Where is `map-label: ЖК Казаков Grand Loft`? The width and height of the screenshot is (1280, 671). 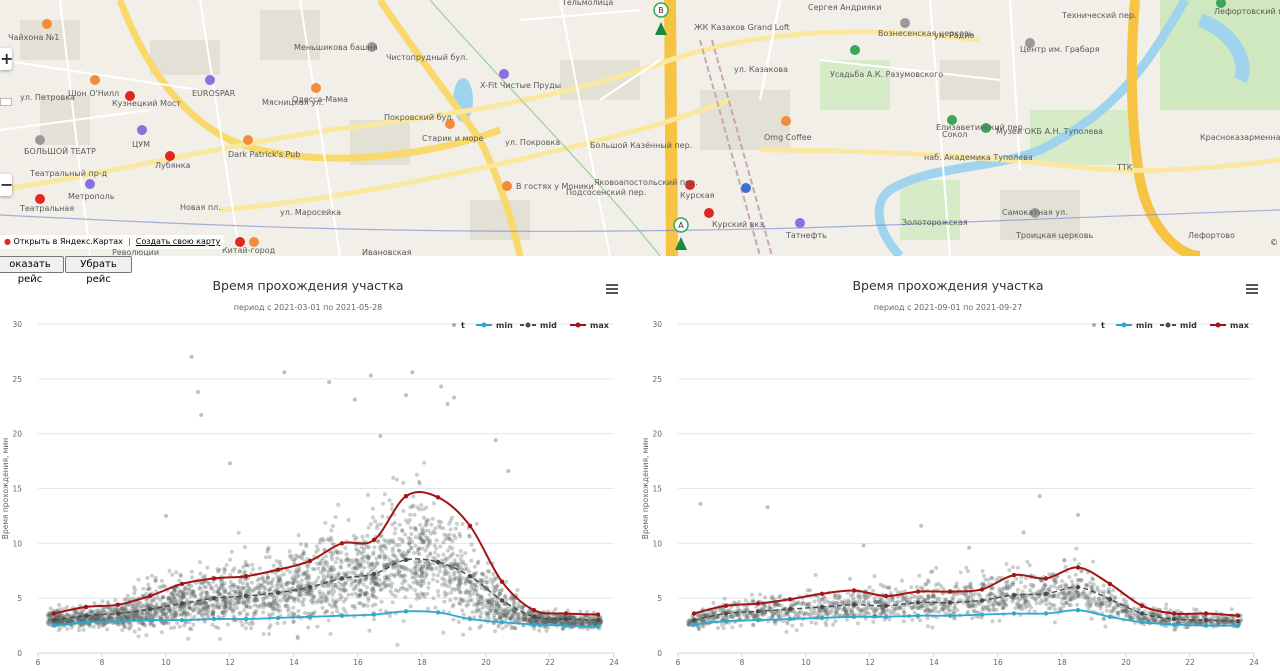 map-label: ЖК Казаков Grand Loft is located at coordinates (742, 27).